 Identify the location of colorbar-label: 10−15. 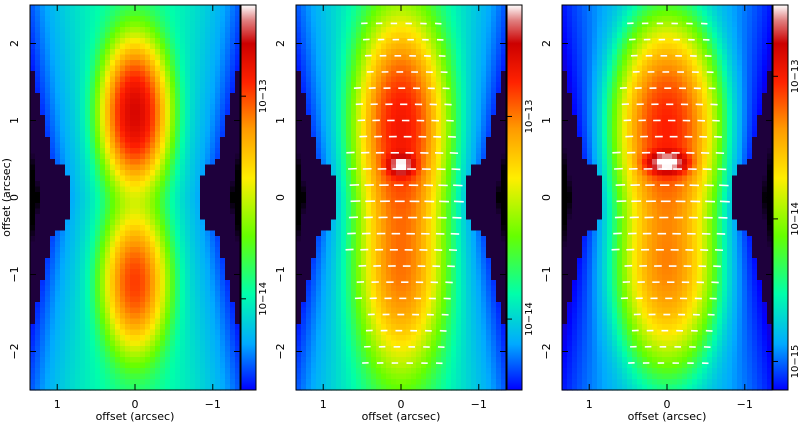
(795, 362).